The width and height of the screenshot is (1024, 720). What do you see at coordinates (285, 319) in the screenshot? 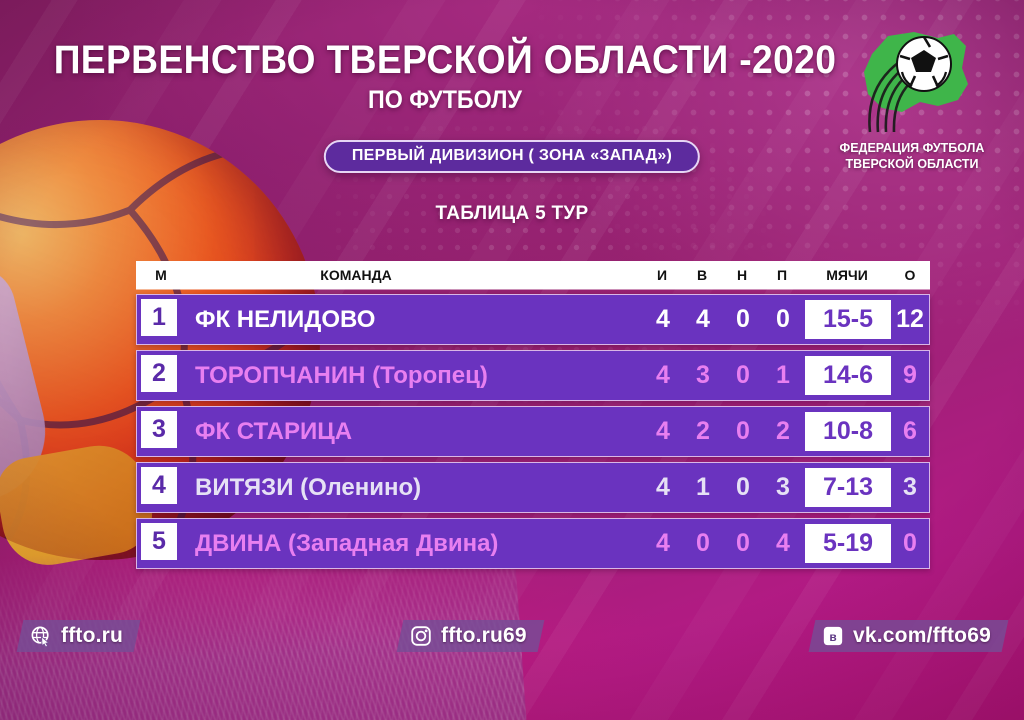
I see `row-team-name: ФК НЕЛИДОВО` at bounding box center [285, 319].